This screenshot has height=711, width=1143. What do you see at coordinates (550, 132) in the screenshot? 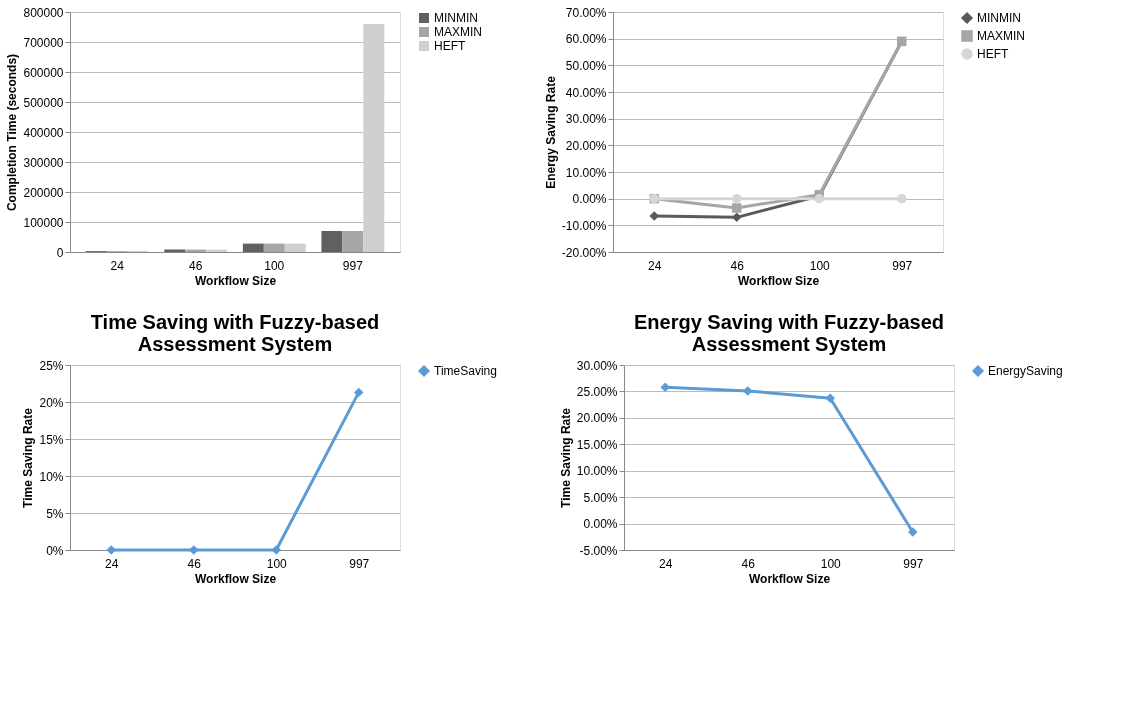
I see `y-axis-title: Energy Saving Rate` at bounding box center [550, 132].